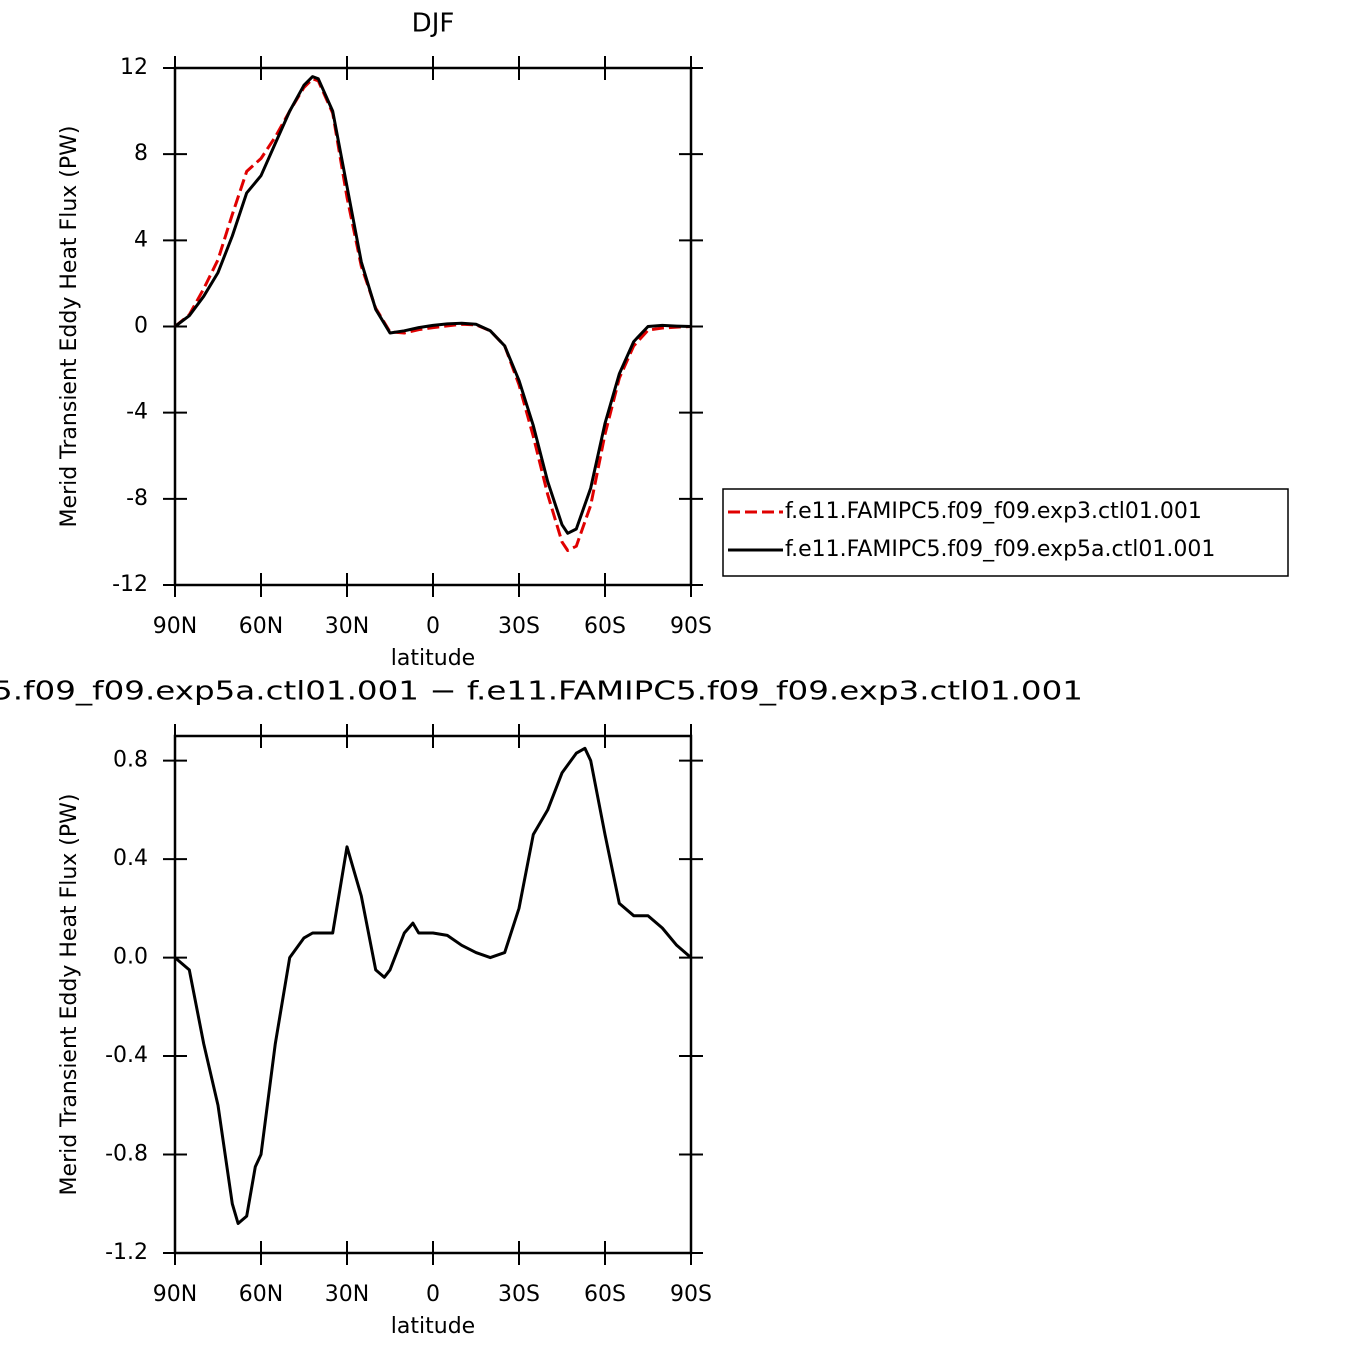 Image resolution: width=1347 pixels, height=1347 pixels. Describe the element at coordinates (130, 858) in the screenshot. I see `y-tick-label: 0.4` at that location.